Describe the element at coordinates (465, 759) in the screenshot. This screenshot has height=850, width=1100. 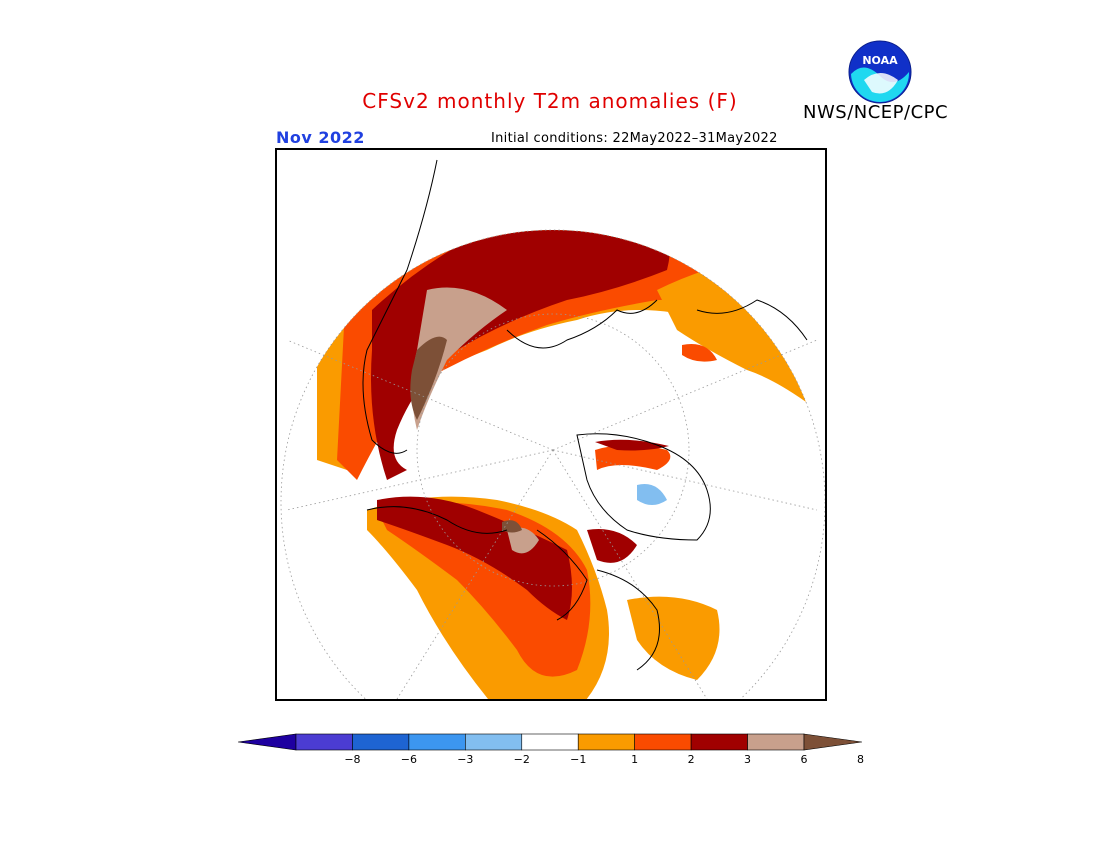
I see `legend-tick-label: −3` at that location.